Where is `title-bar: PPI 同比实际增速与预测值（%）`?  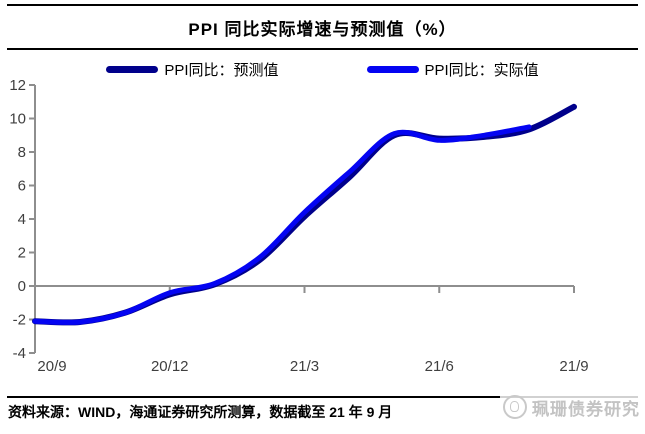 title-bar: PPI 同比实际增速与预测值（%） is located at coordinates (322, 27).